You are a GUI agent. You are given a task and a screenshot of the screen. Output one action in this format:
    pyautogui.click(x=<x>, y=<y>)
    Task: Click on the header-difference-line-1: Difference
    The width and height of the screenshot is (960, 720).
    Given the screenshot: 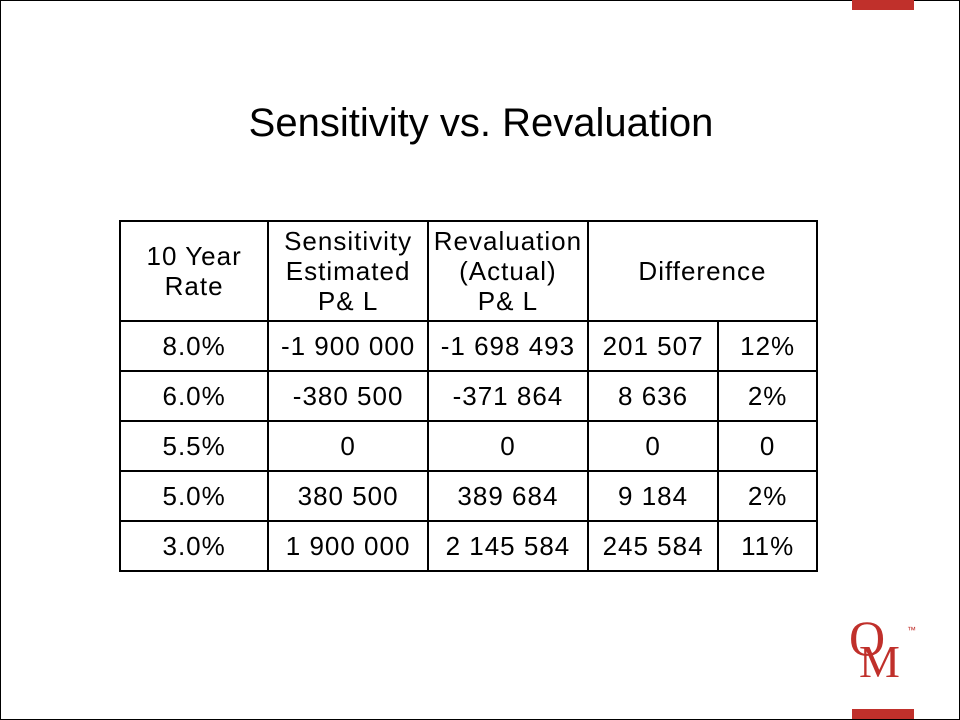 What is the action you would take?
    pyautogui.click(x=702, y=271)
    